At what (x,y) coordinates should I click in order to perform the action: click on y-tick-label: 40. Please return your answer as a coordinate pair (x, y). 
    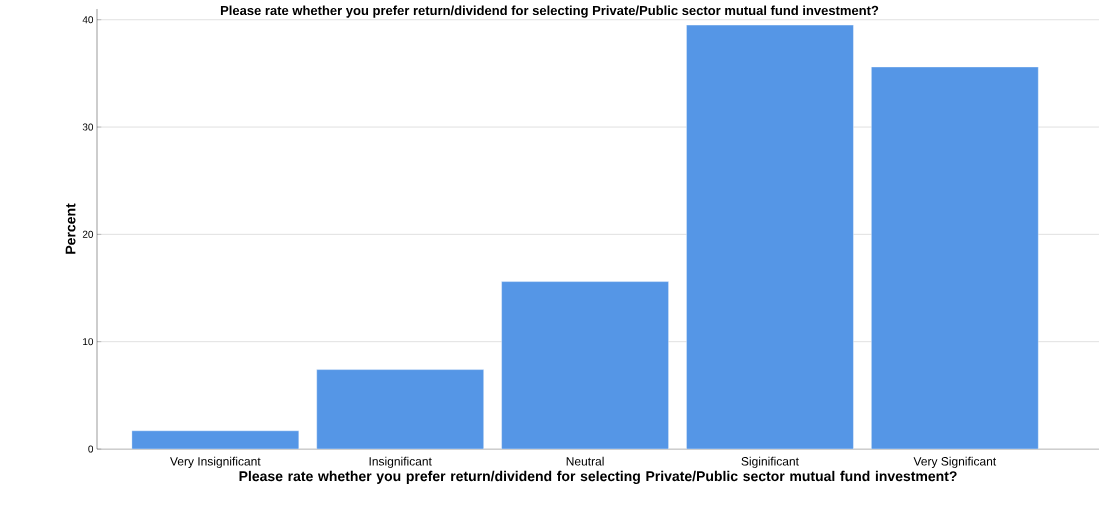
    Looking at the image, I should click on (88, 20).